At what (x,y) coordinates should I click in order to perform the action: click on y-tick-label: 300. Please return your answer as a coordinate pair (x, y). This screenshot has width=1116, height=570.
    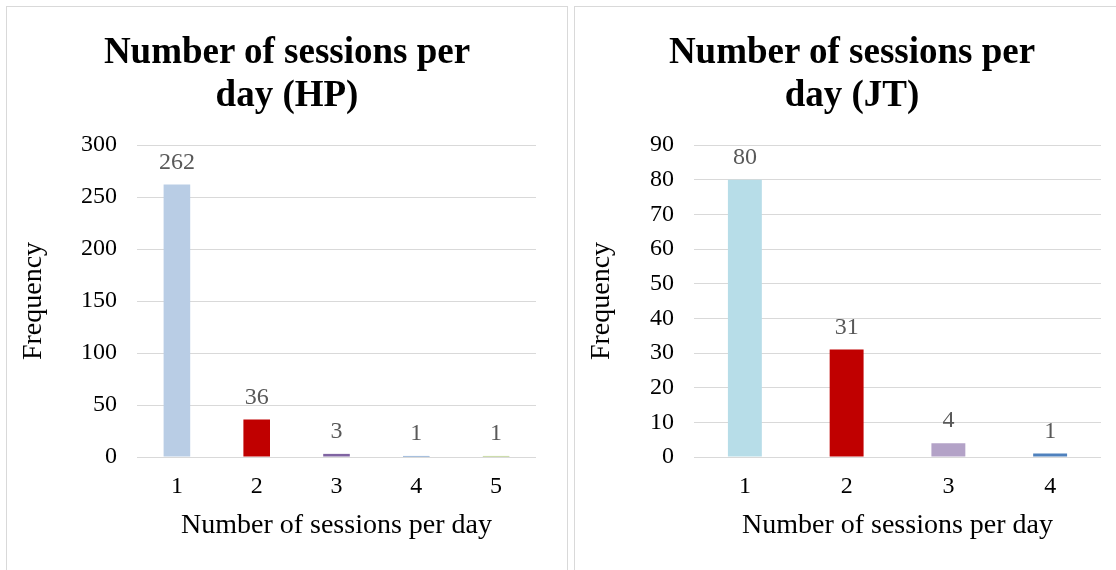
    Looking at the image, I should click on (99, 143).